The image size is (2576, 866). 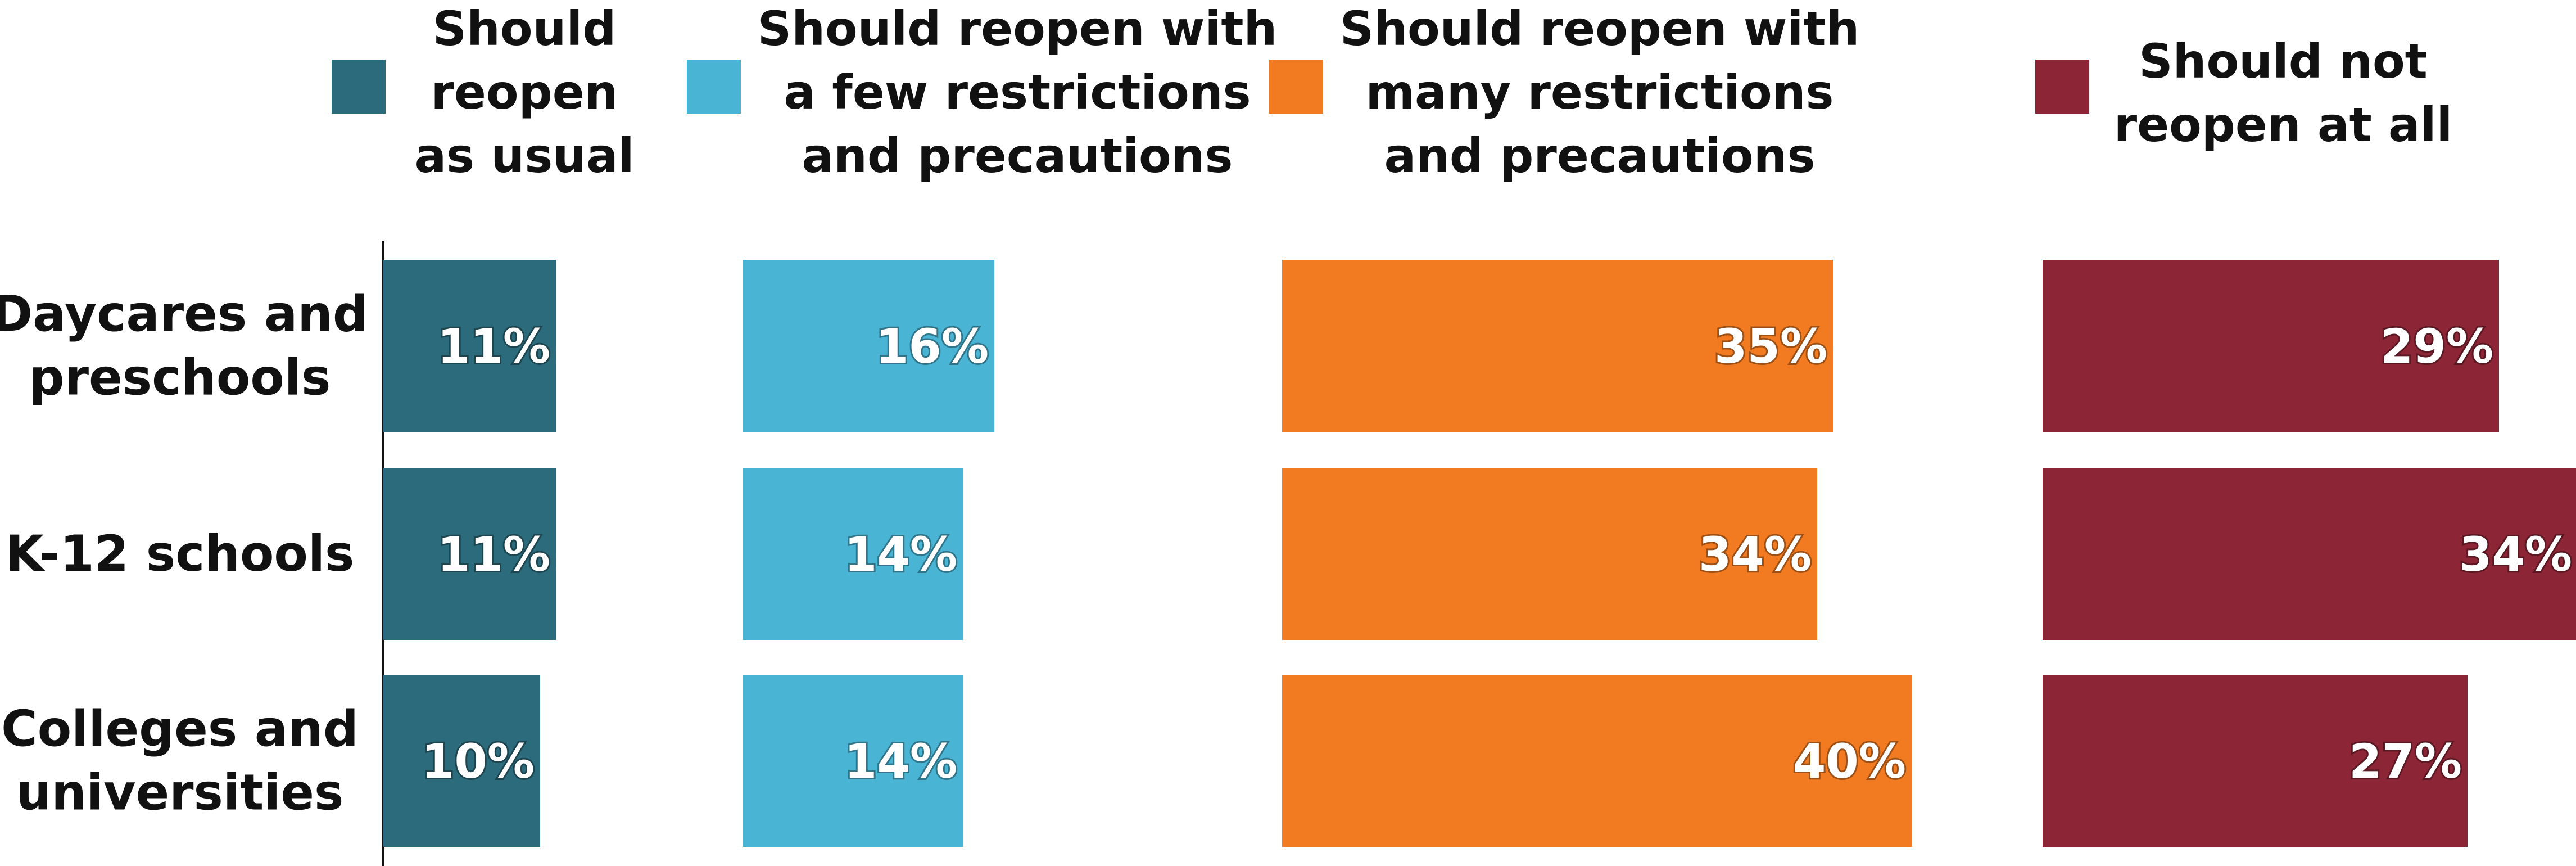 I want to click on bar-s1-c2, so click(x=853, y=761).